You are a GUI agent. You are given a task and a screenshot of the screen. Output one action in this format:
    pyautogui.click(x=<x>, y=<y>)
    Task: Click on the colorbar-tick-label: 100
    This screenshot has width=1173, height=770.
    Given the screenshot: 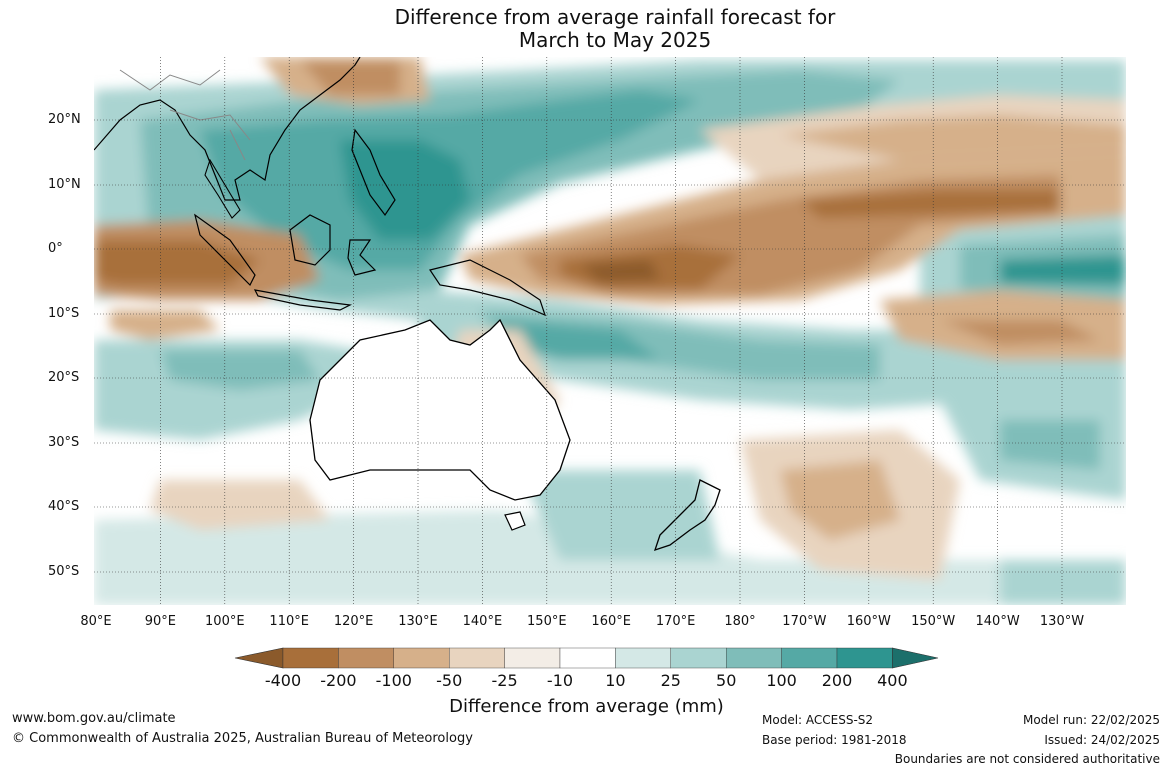 What is the action you would take?
    pyautogui.click(x=781, y=680)
    